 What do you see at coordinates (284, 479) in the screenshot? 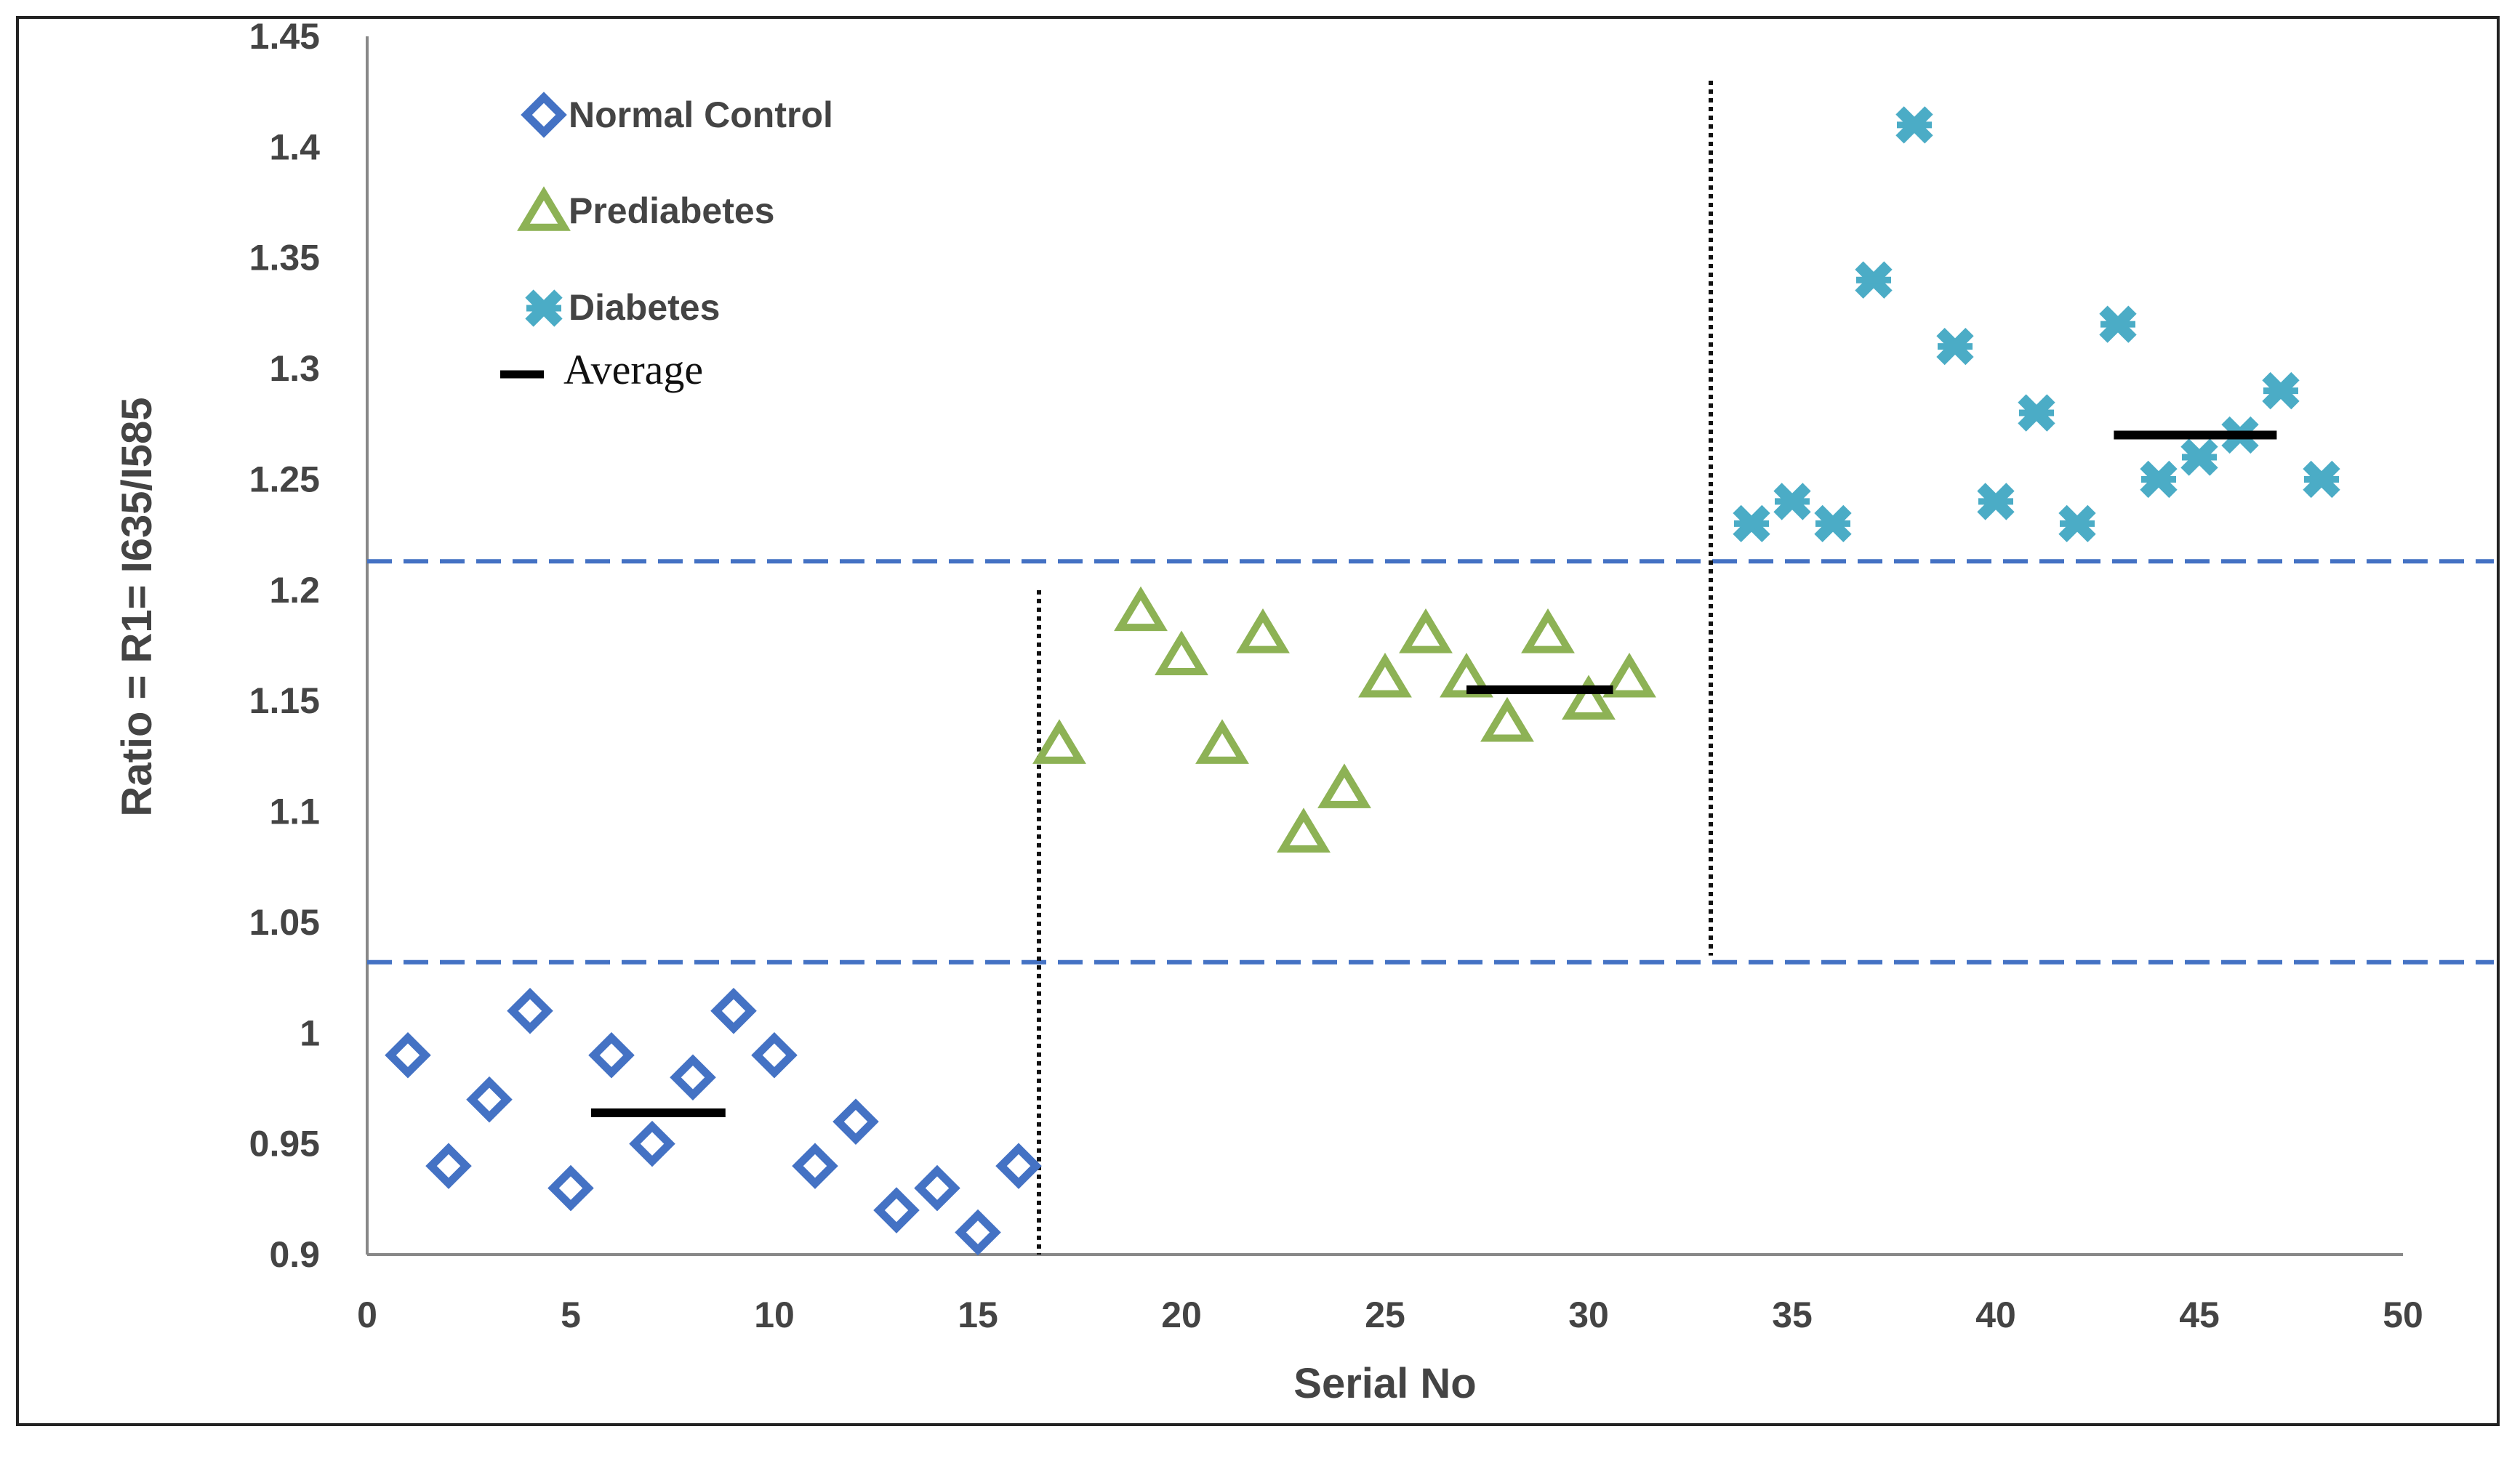
I see `y-tick-label: 1.25` at bounding box center [284, 479].